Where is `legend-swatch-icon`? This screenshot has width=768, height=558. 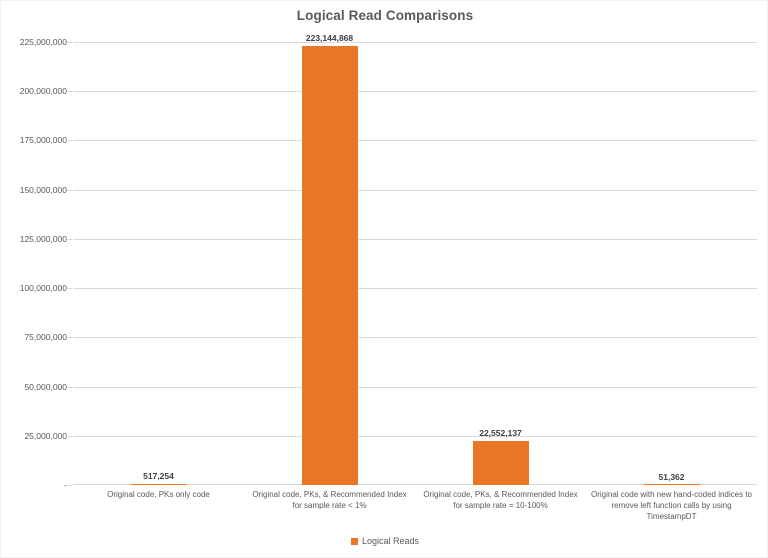 legend-swatch-icon is located at coordinates (354, 541).